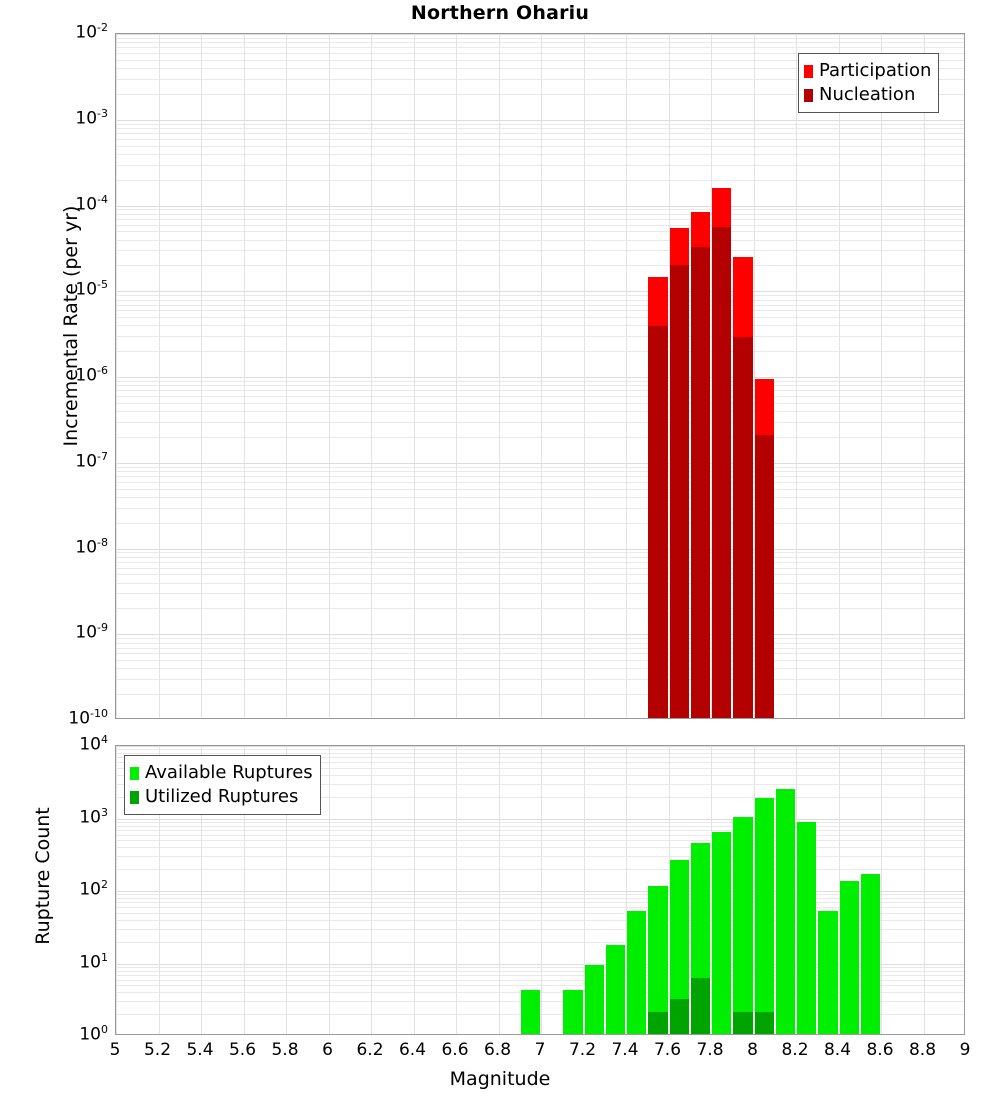  What do you see at coordinates (880, 1050) in the screenshot?
I see `x-tick-label: 8.6` at bounding box center [880, 1050].